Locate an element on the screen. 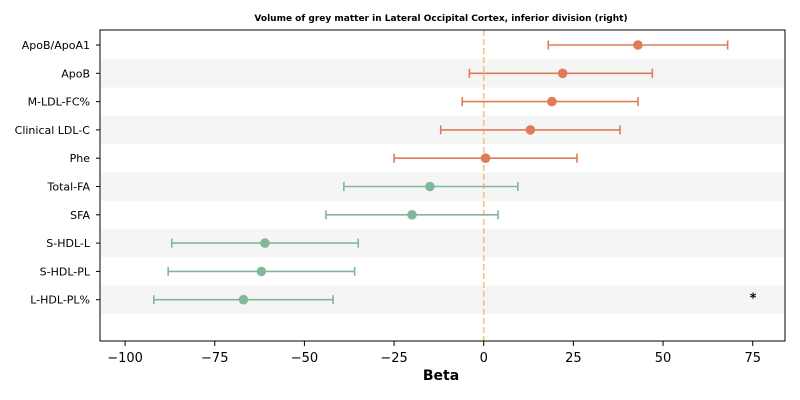 Image resolution: width=800 pixels, height=400 pixels. y-tick-label: S-HDL-L is located at coordinates (68, 243).